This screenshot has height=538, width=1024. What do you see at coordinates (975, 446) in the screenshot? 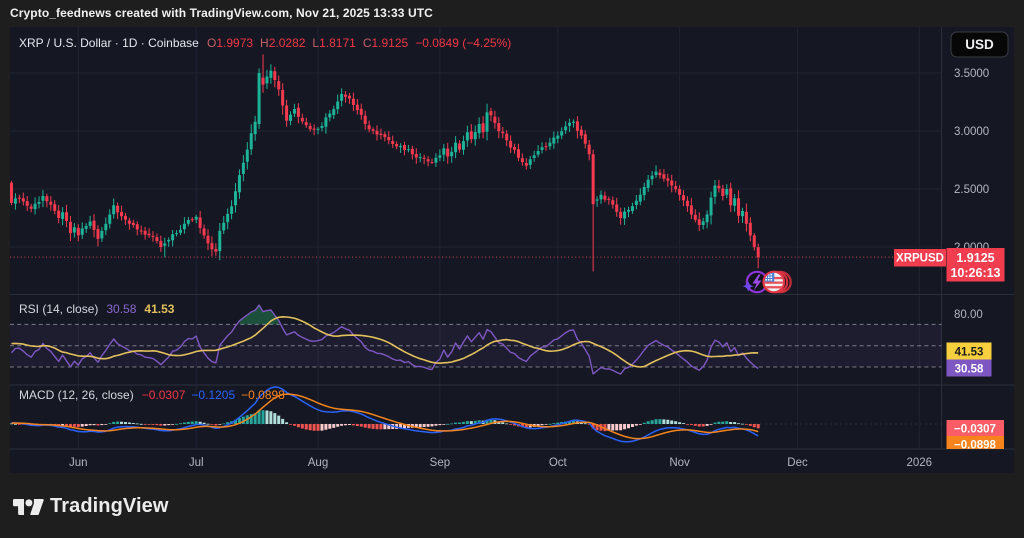
I see `svg-text: −0.0898` at bounding box center [975, 446].